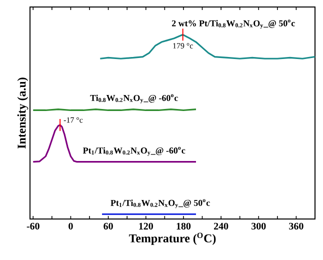 This screenshot has height=260, width=323. I want to click on text: 2 wt% Pt/Ti$_{0.8}$W$_{0.2}$N$_{x}$O$_{y}$_@ 50$^{o}$c, so click(233, 24).